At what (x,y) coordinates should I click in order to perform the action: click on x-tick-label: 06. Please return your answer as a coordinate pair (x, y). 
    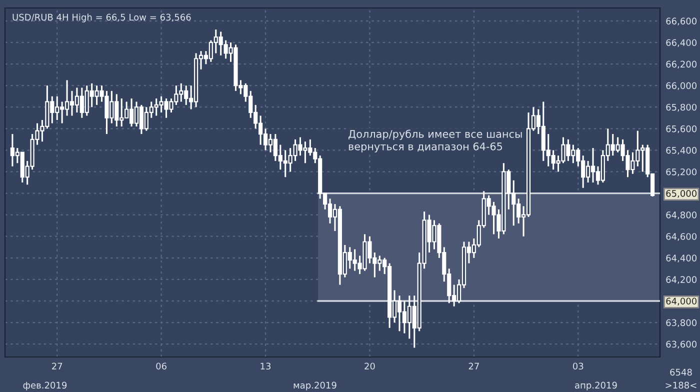
    Looking at the image, I should click on (161, 366).